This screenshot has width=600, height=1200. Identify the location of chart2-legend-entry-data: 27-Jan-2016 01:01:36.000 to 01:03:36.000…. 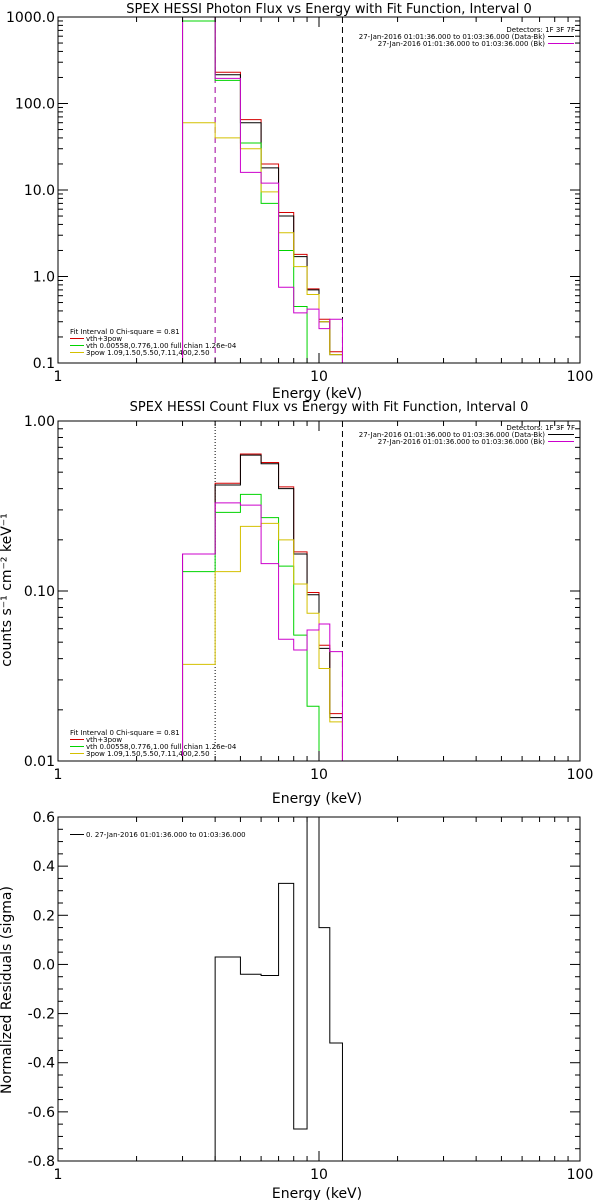
(452, 435).